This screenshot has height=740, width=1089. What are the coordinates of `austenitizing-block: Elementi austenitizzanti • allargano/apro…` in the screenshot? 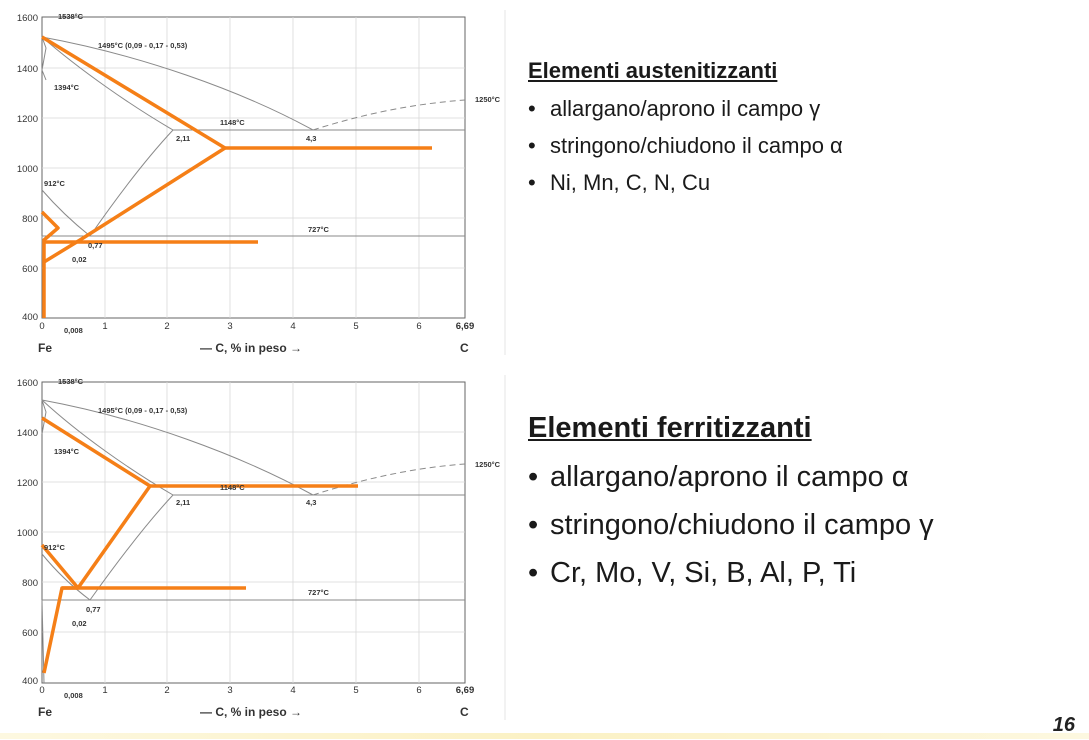 It's located at (685, 129).